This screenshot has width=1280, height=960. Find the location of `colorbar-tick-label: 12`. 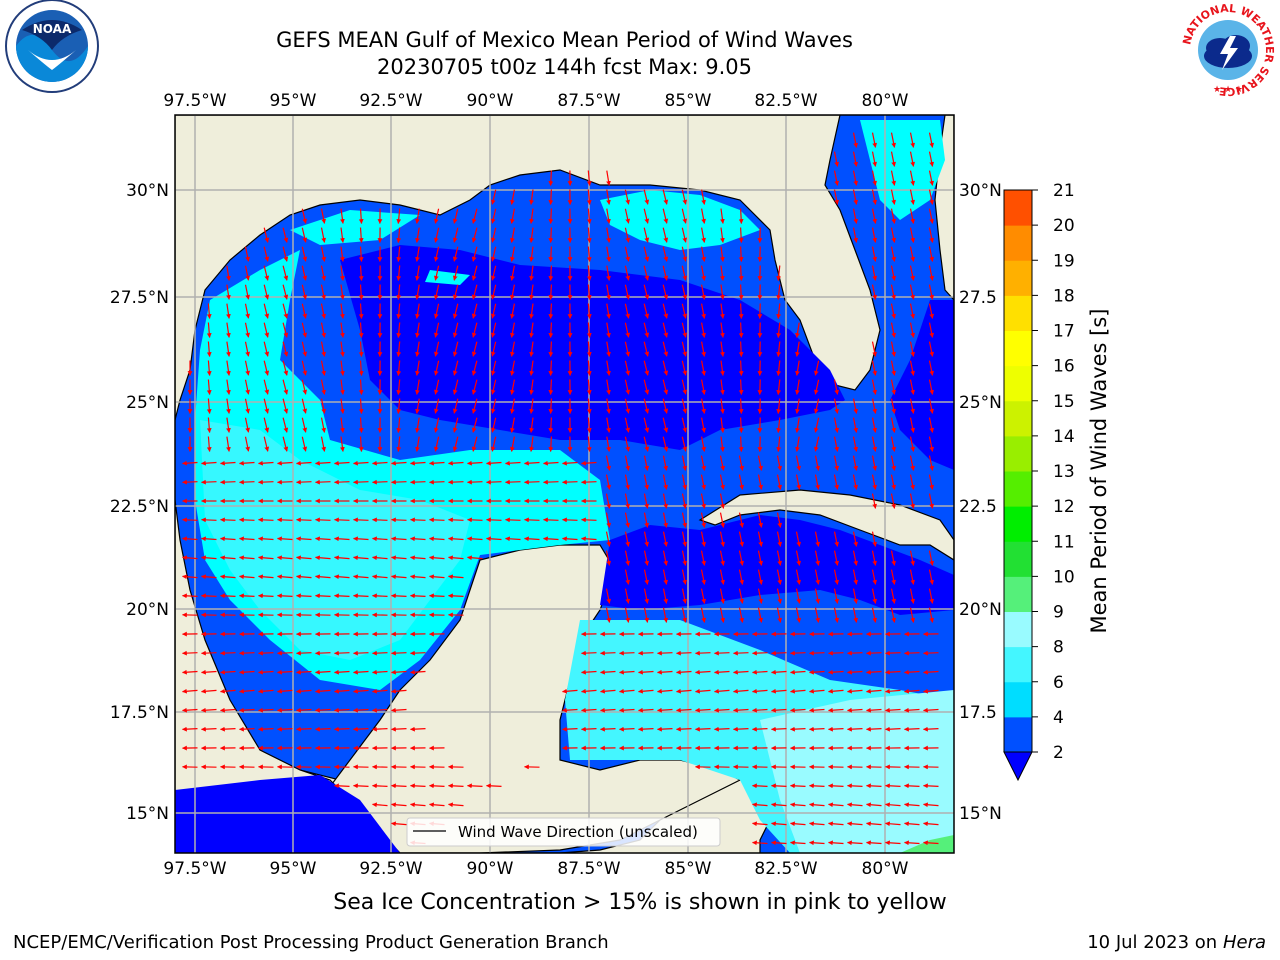

colorbar-tick-label: 12 is located at coordinates (1064, 507).